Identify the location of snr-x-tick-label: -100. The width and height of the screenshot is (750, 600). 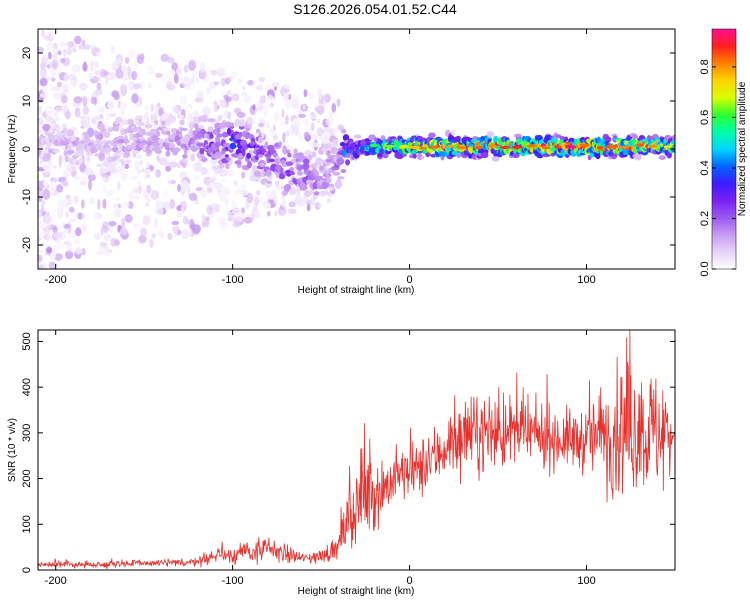
(233, 581).